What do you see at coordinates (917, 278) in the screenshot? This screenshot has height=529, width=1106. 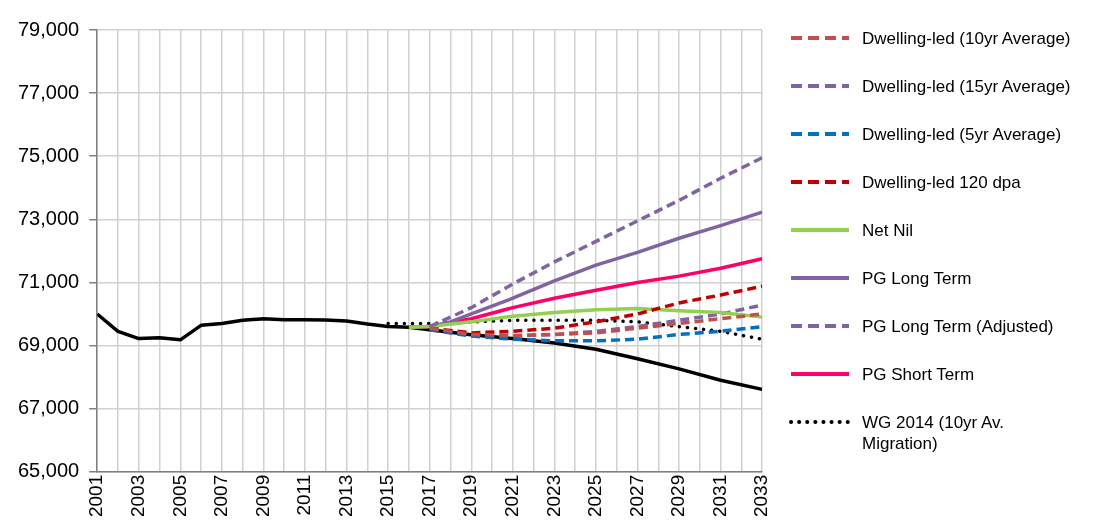 I see `legend-label: PG Long Term` at bounding box center [917, 278].